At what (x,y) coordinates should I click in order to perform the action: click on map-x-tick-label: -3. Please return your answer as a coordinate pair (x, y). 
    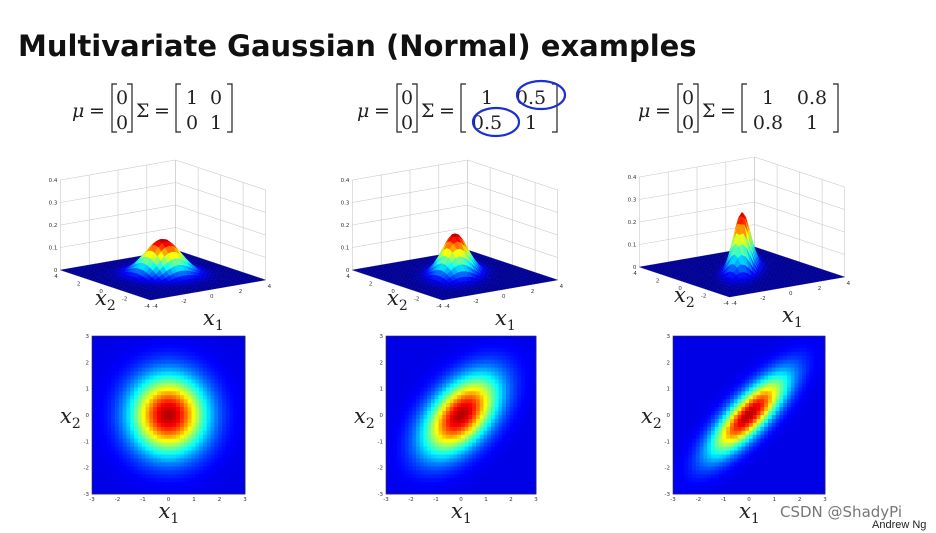
    Looking at the image, I should click on (92, 500).